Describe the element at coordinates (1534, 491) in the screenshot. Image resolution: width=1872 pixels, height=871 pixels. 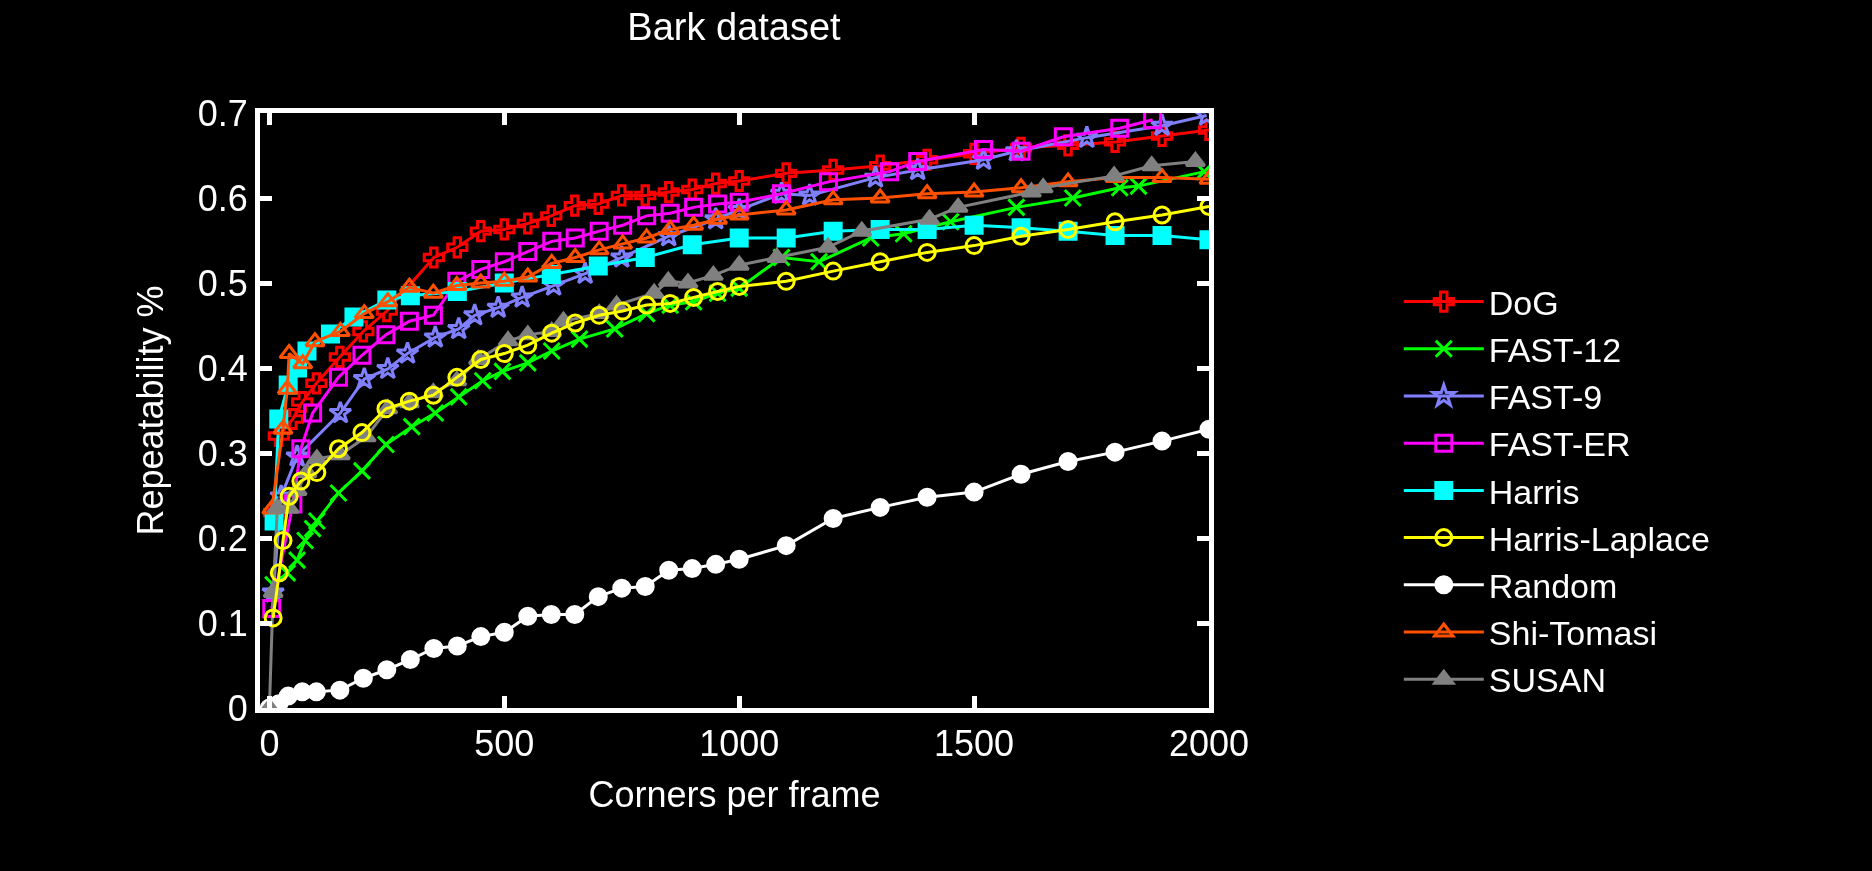
I see `legend-label: Harris` at that location.